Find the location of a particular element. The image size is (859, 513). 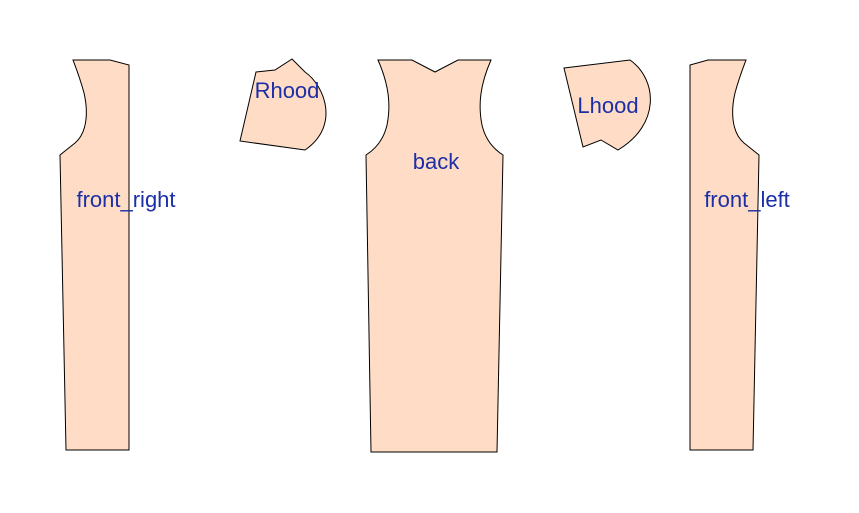

piece-lhood-shape is located at coordinates (607, 105).